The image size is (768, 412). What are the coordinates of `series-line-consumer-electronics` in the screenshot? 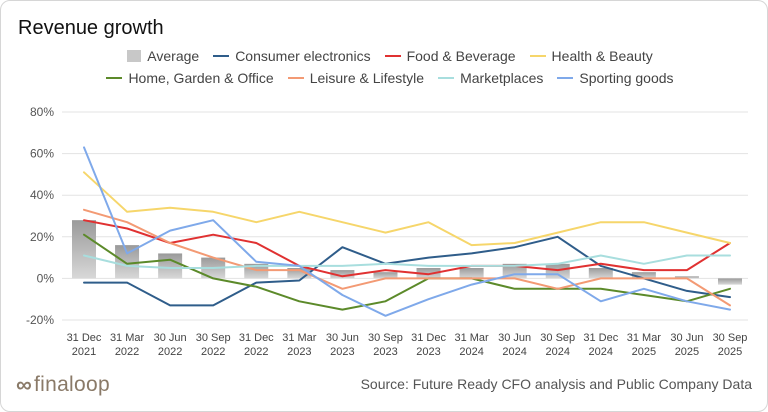 It's located at (407, 271).